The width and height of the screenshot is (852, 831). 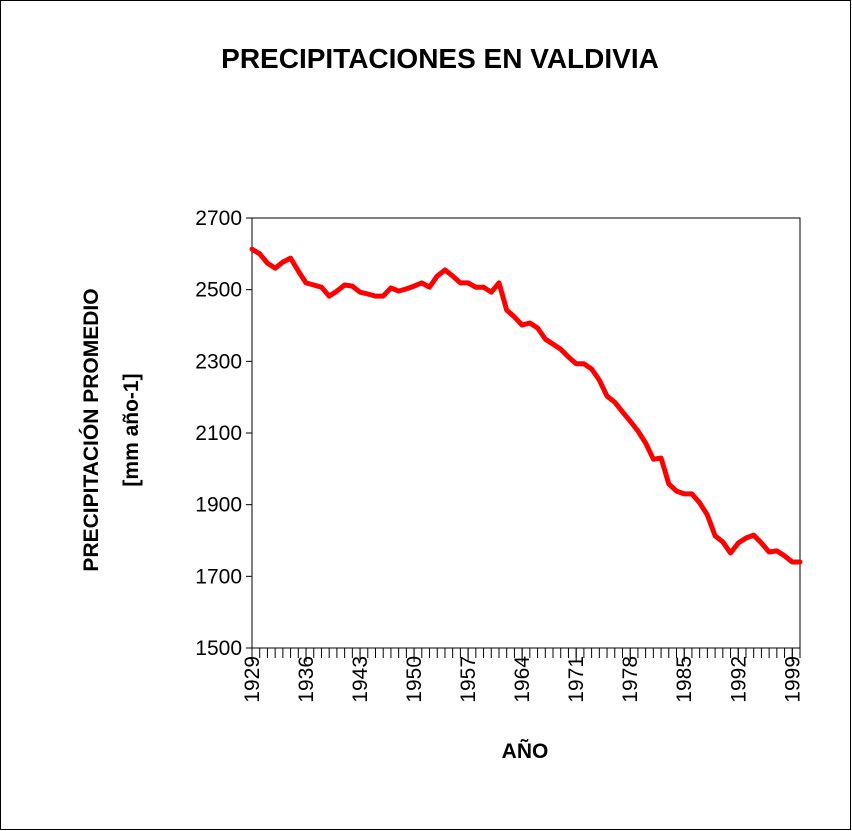 I want to click on y-axis-label: PRECIPITACIÓN PROMEDIO, so click(x=91, y=429).